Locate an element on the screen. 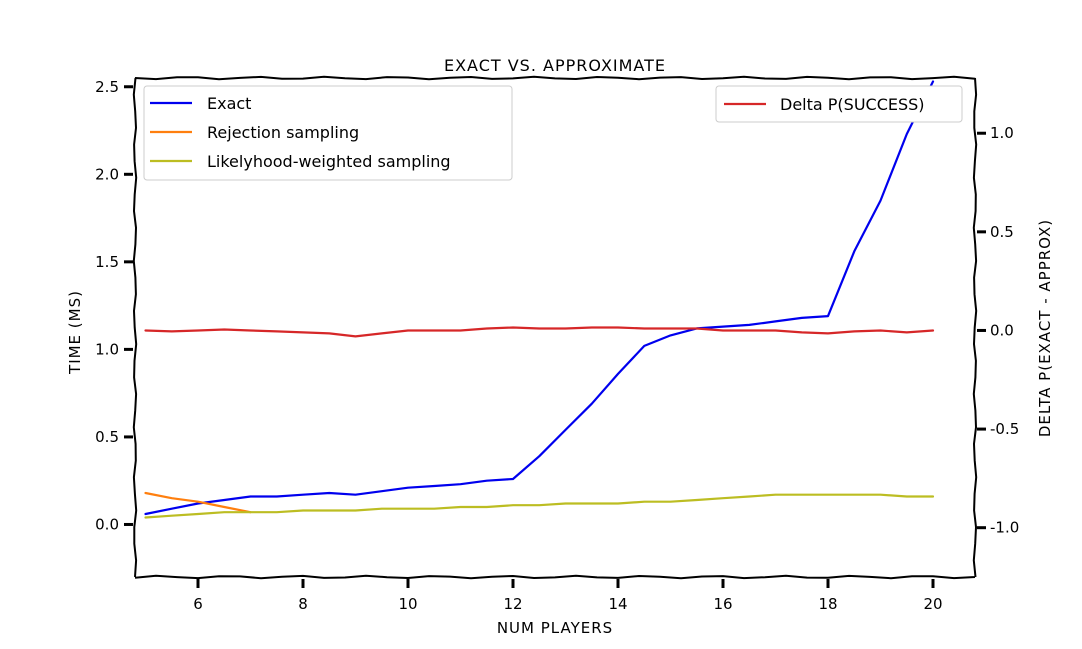 The width and height of the screenshot is (1082, 649). x-tick-label: 10 is located at coordinates (407, 604).